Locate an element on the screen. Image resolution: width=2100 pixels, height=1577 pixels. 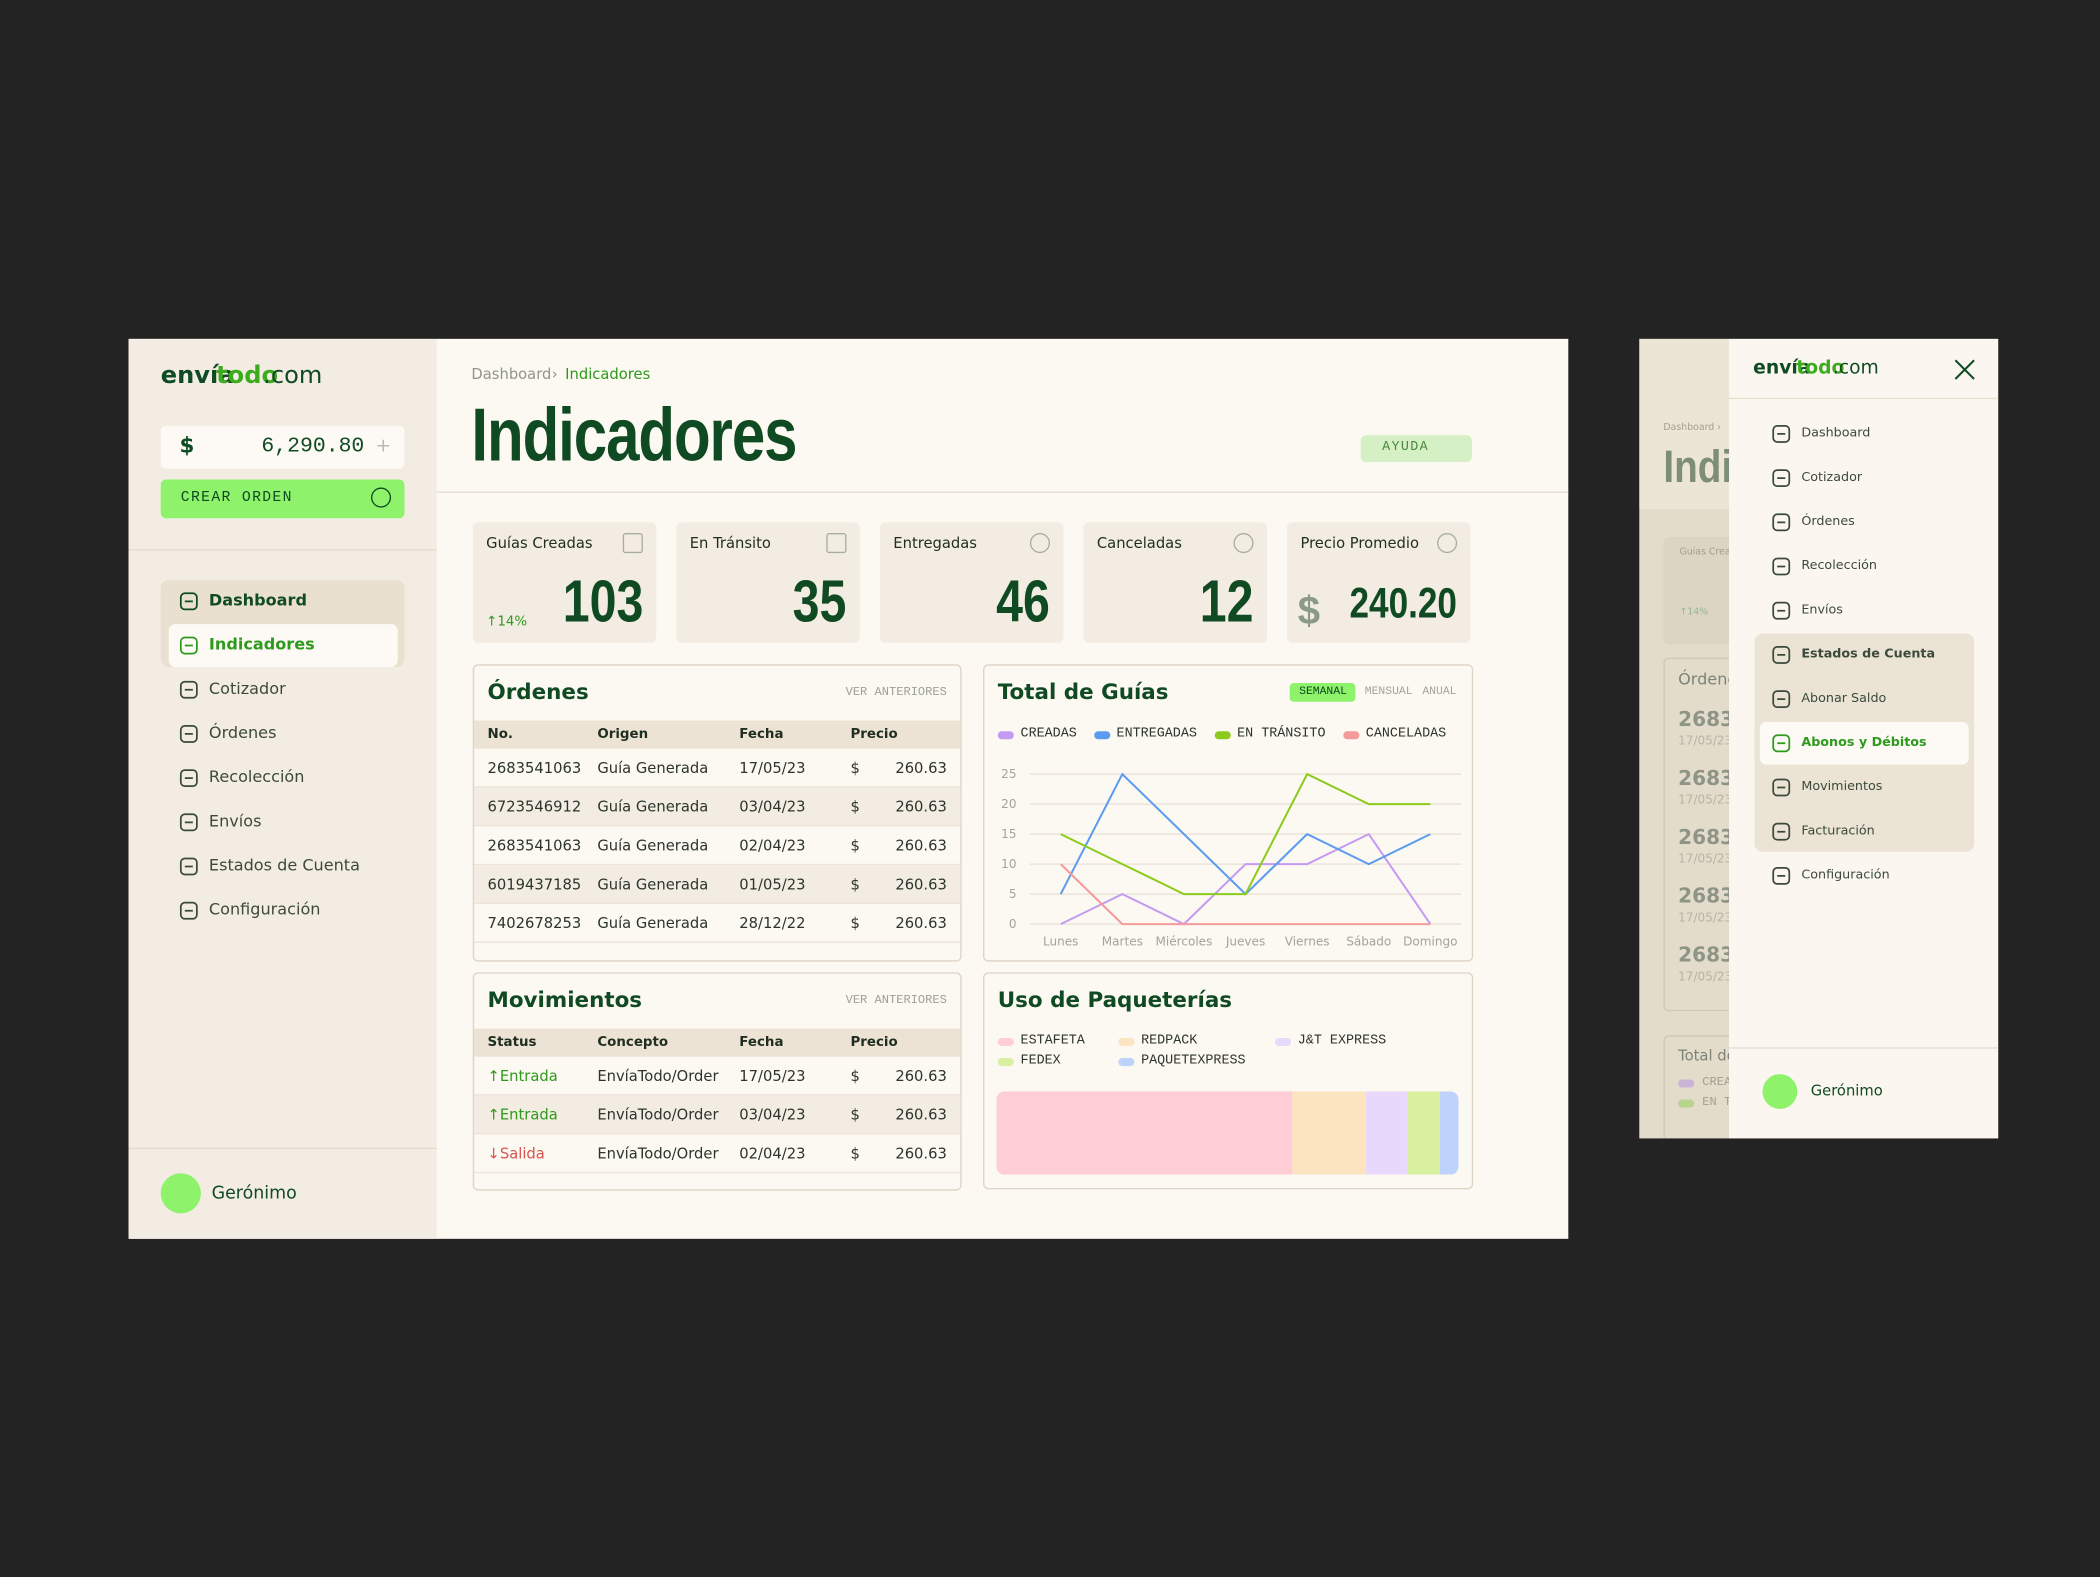
balance-add: + is located at coordinates (383, 446).